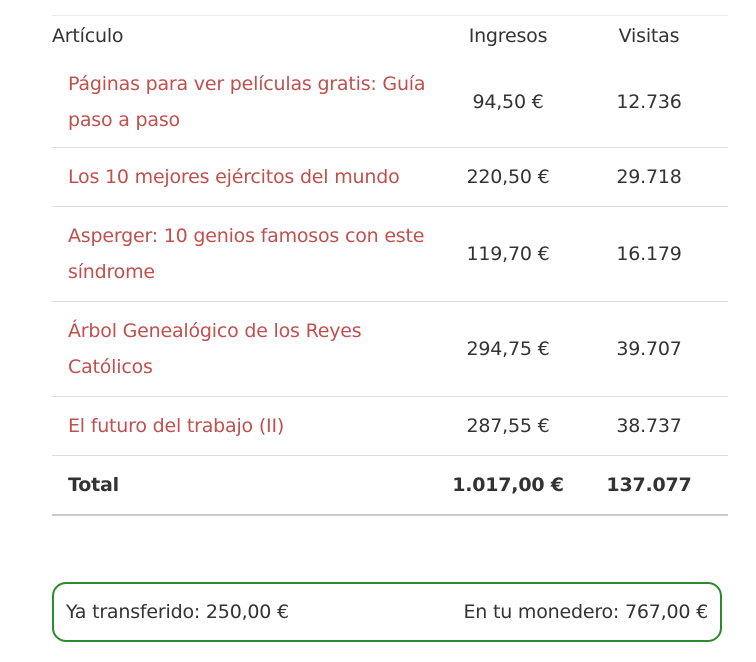 This screenshot has height=662, width=756. What do you see at coordinates (648, 426) in the screenshot?
I see `visits-cell: 38.737` at bounding box center [648, 426].